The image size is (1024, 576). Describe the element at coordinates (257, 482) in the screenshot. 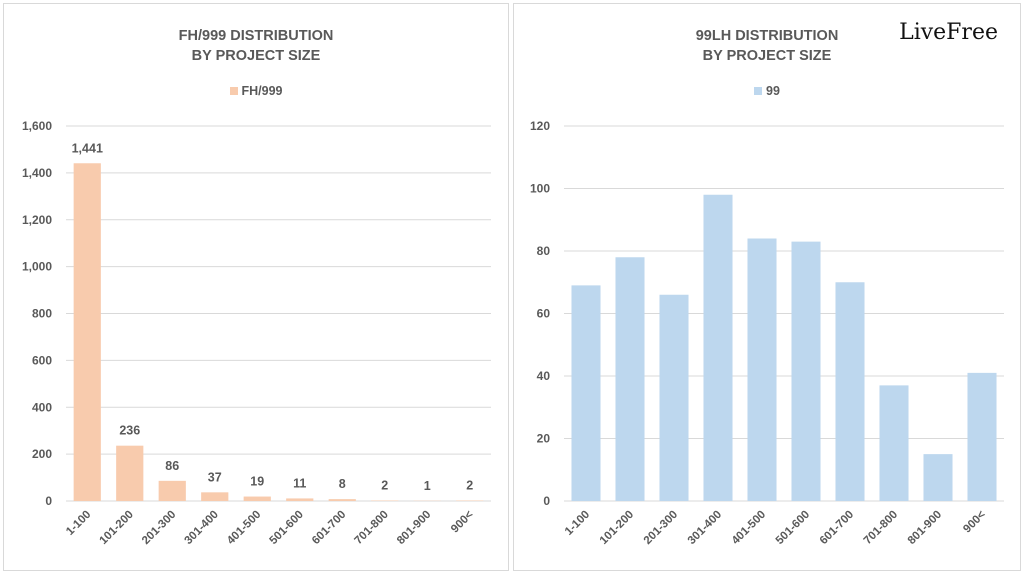

I see `data-label: 19` at that location.